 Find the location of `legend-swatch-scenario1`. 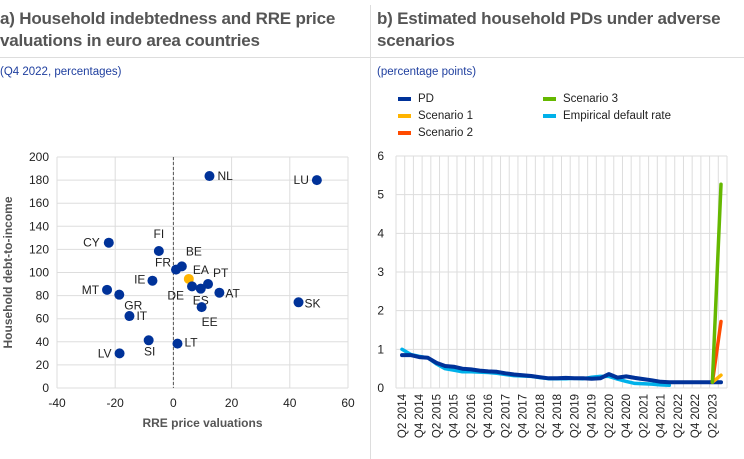

legend-swatch-scenario1 is located at coordinates (404, 115).